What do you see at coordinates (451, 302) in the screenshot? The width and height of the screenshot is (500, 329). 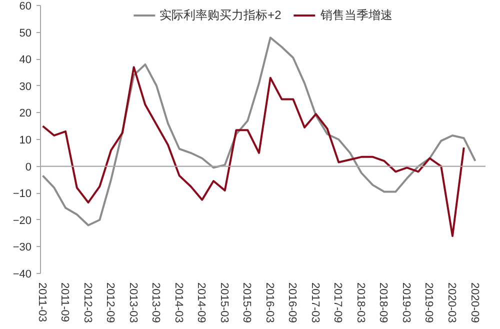 I see `x-tick-label: 2020-03` at bounding box center [451, 302].